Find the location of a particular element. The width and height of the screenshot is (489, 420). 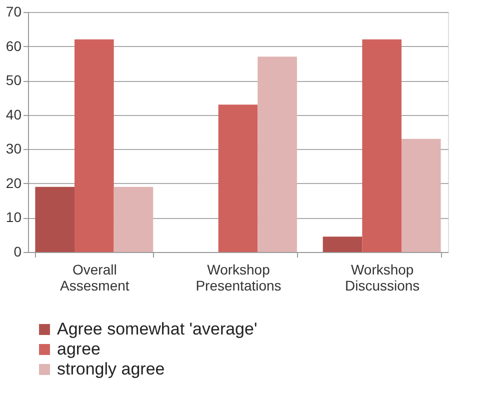

y-tick-label: 40 is located at coordinates (14, 114).